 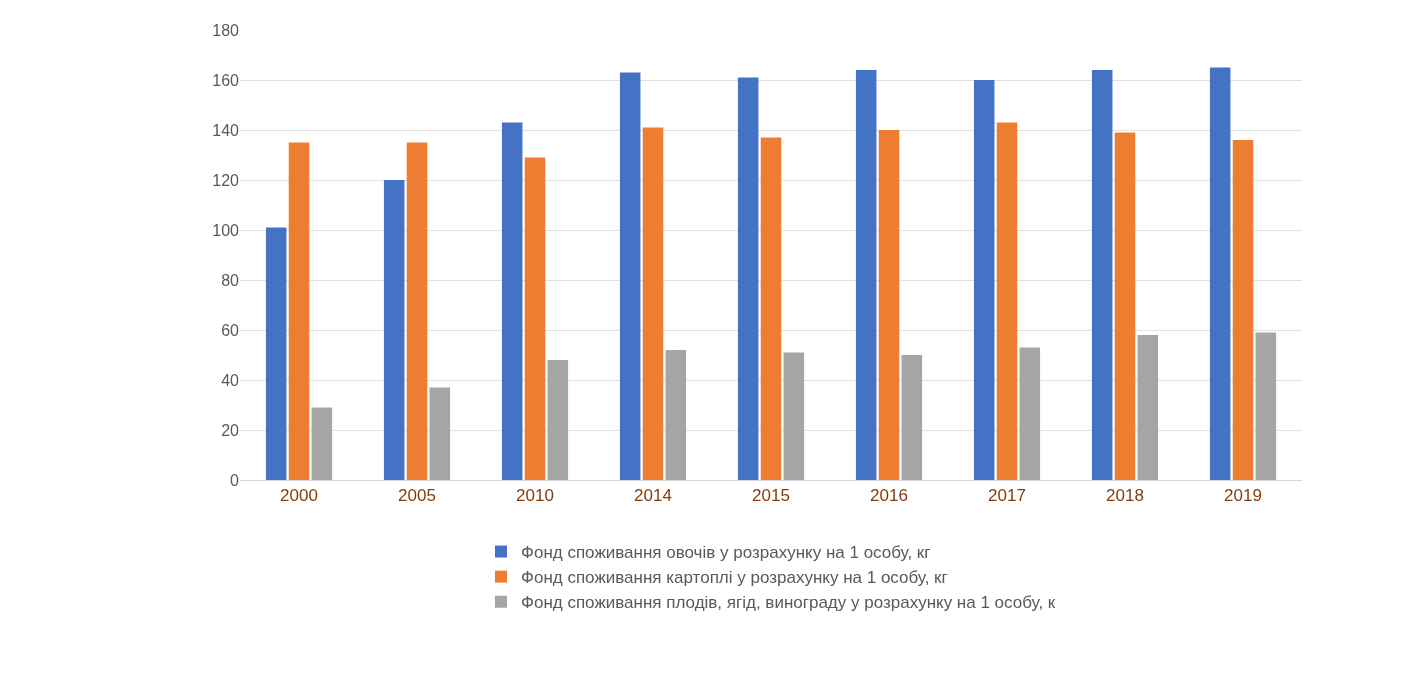 I want to click on y-tick-label: 160, so click(x=226, y=80).